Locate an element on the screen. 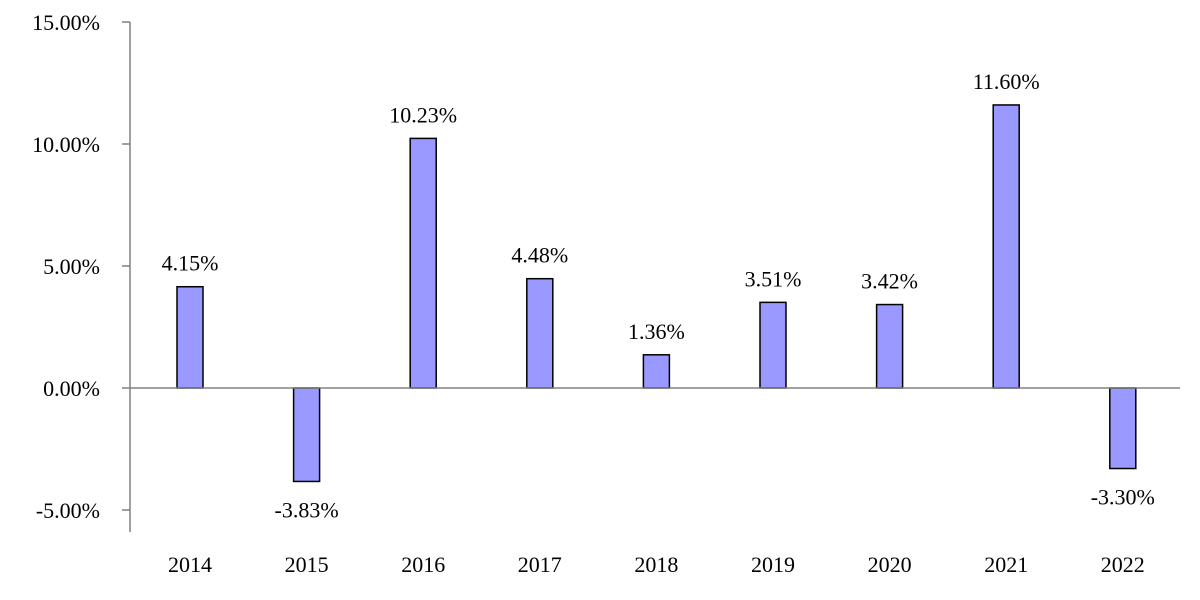 This screenshot has width=1200, height=600. bar-2014 is located at coordinates (190, 337).